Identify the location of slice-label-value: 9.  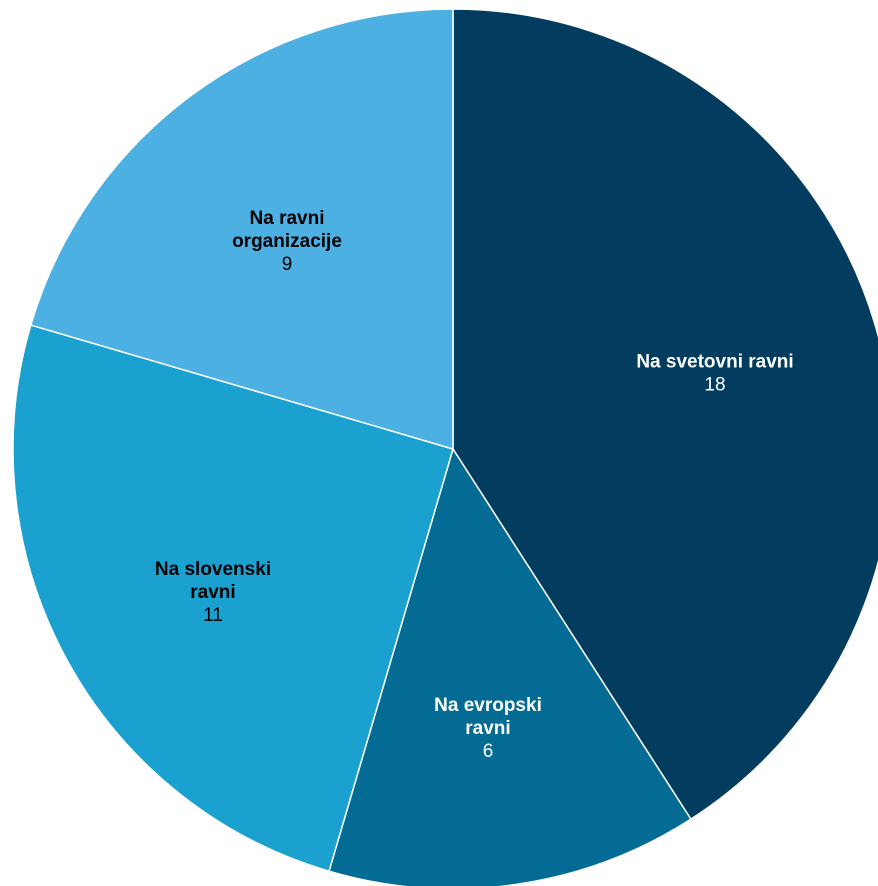
(287, 264).